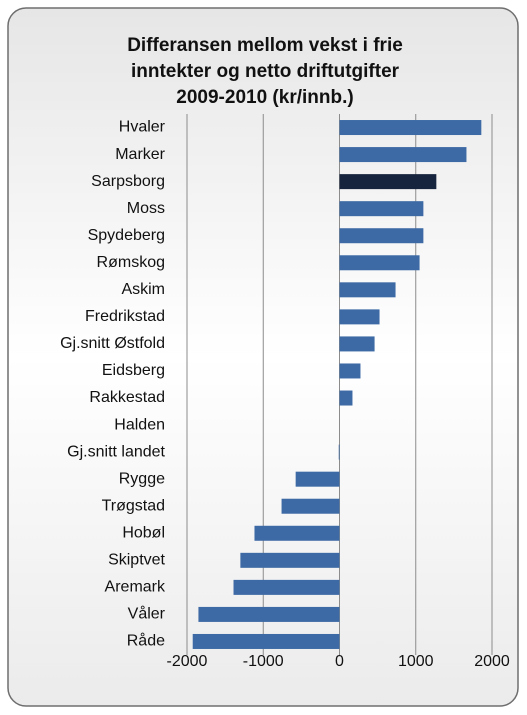 Image resolution: width=527 pixels, height=715 pixels. I want to click on x-tick-label: 2000, so click(492, 661).